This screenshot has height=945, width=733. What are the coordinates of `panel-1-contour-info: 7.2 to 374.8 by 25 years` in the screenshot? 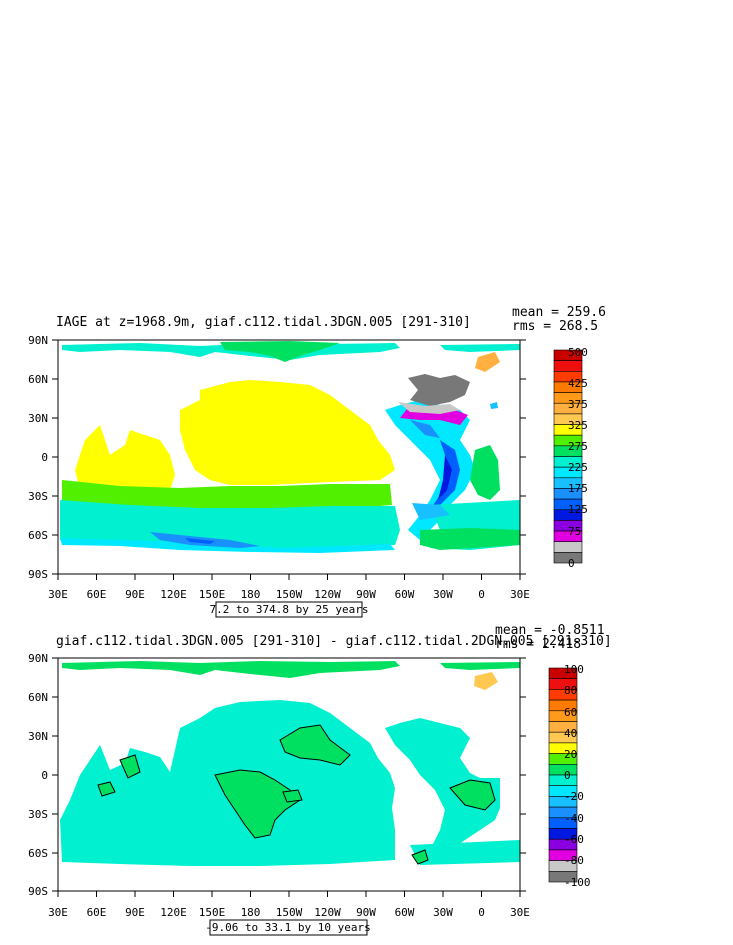 It's located at (289, 609).